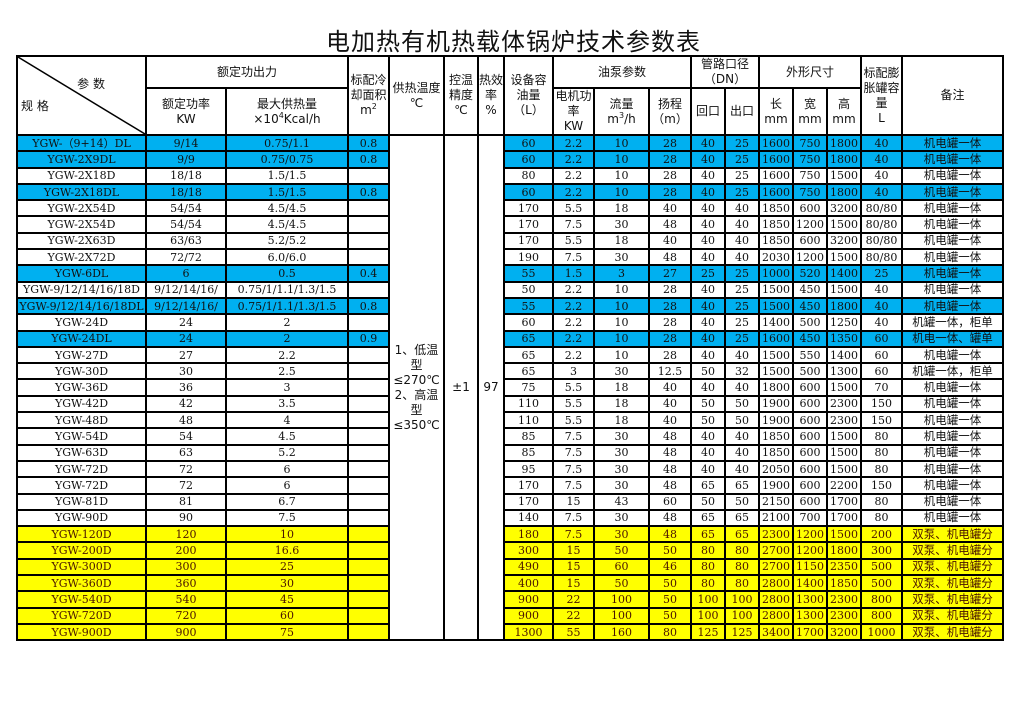 The image size is (1027, 719). What do you see at coordinates (81, 371) in the screenshot?
I see `spec-cell: YGW-30D` at bounding box center [81, 371].